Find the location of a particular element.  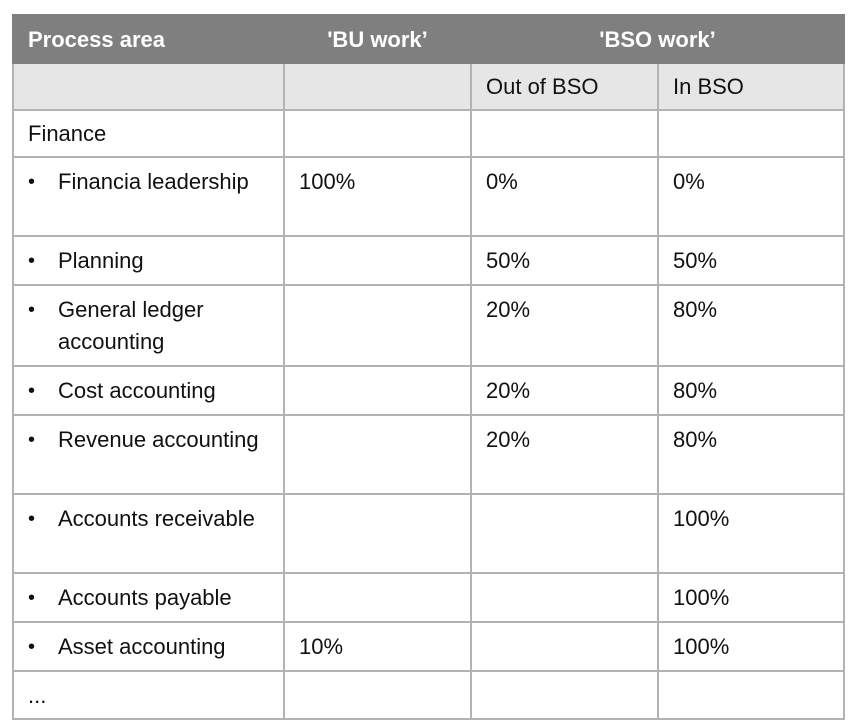

row-out-bso-value: 50% is located at coordinates (564, 260).